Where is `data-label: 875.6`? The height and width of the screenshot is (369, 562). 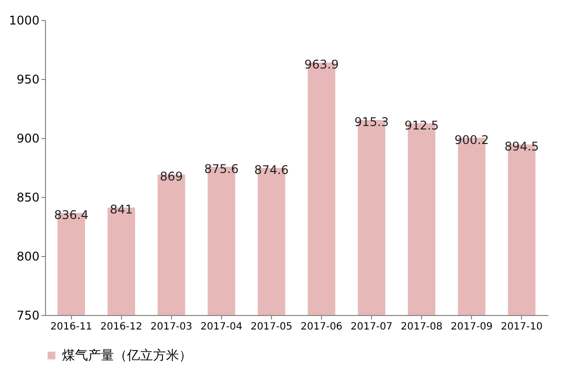 data-label: 875.6 is located at coordinates (221, 169).